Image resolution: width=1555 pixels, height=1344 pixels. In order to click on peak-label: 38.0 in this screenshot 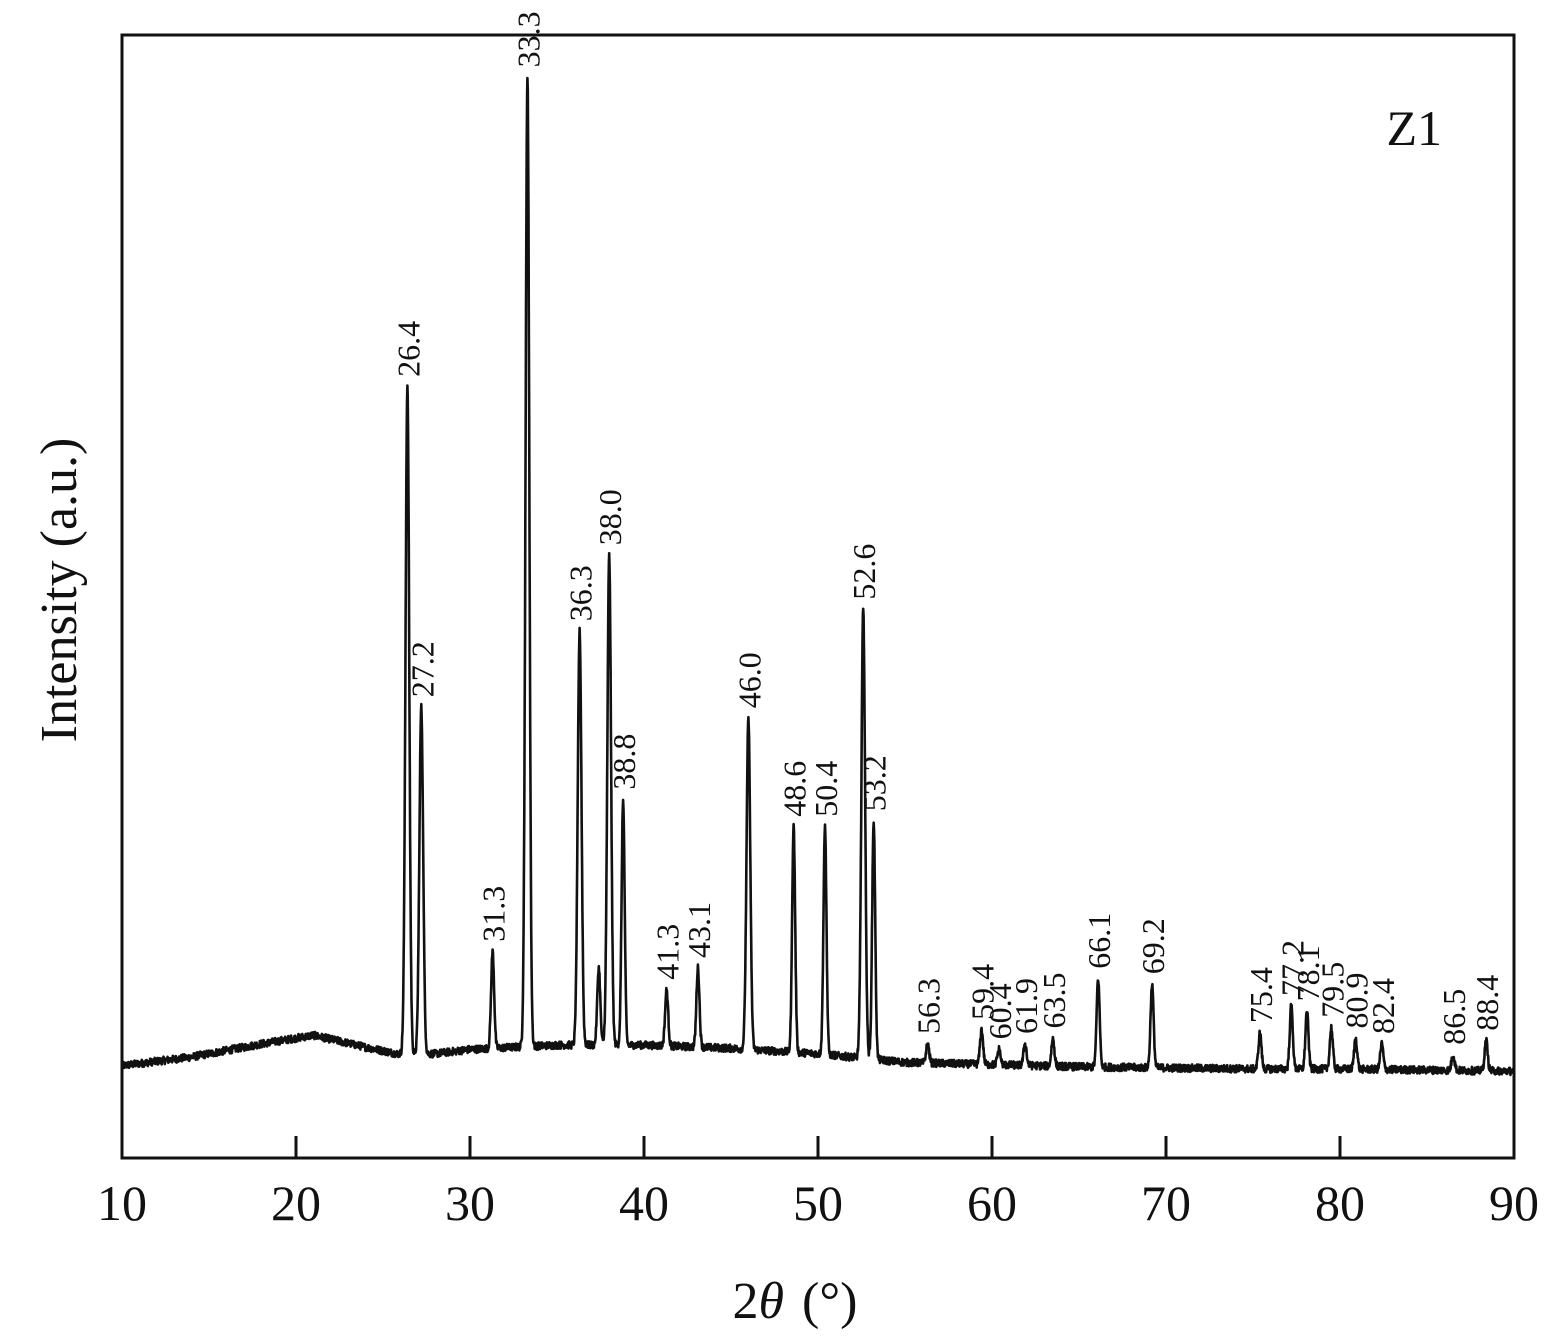, I will do `click(610, 517)`.